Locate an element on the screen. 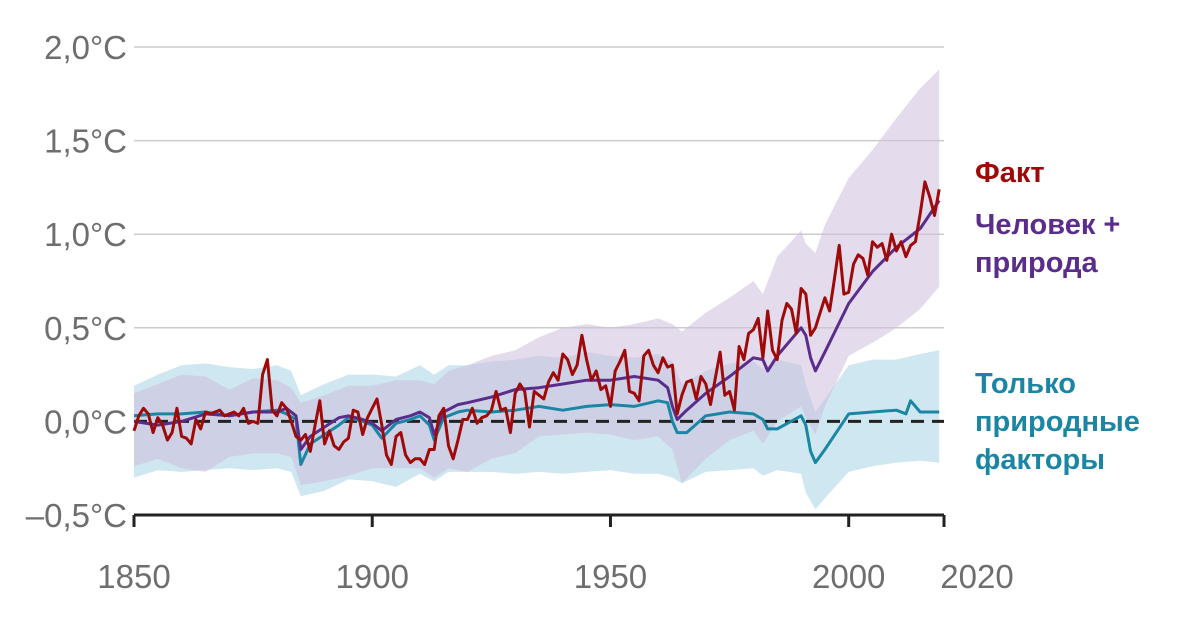 The height and width of the screenshot is (632, 1200). legend-label-natural_only: факторы is located at coordinates (1040, 460).